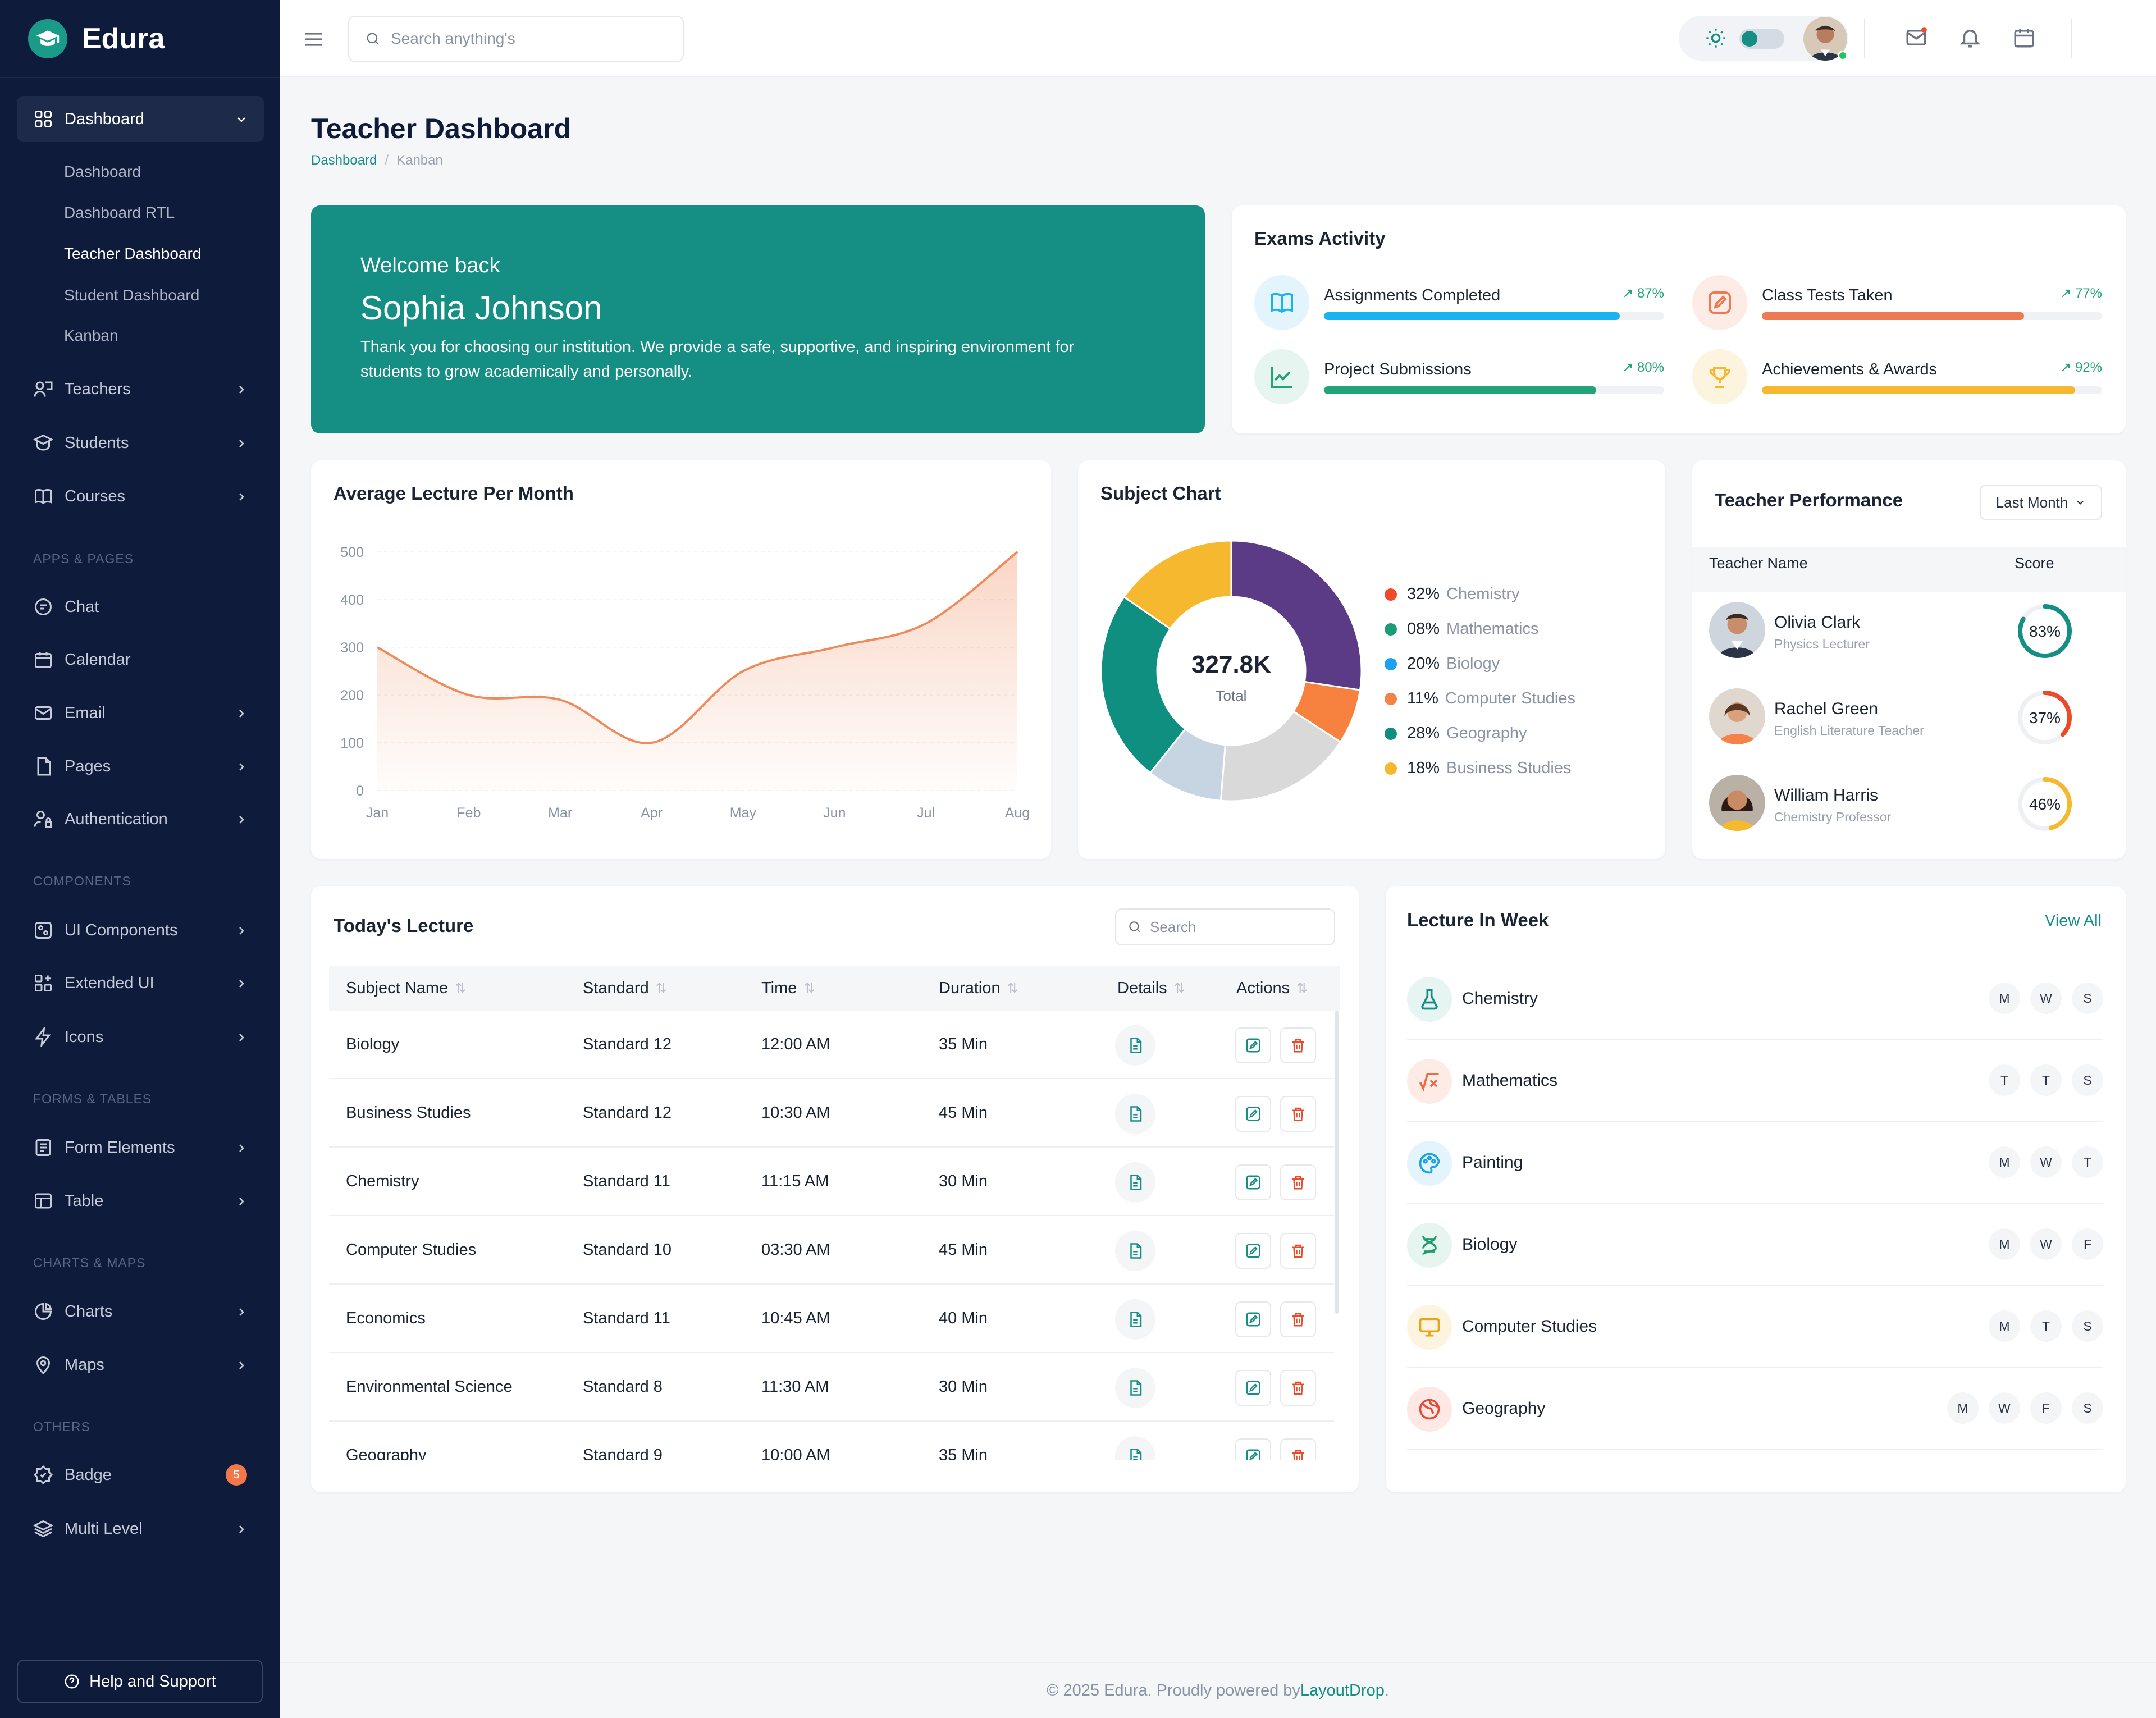  What do you see at coordinates (43, 1311) in the screenshot?
I see `pie-chart-icon` at bounding box center [43, 1311].